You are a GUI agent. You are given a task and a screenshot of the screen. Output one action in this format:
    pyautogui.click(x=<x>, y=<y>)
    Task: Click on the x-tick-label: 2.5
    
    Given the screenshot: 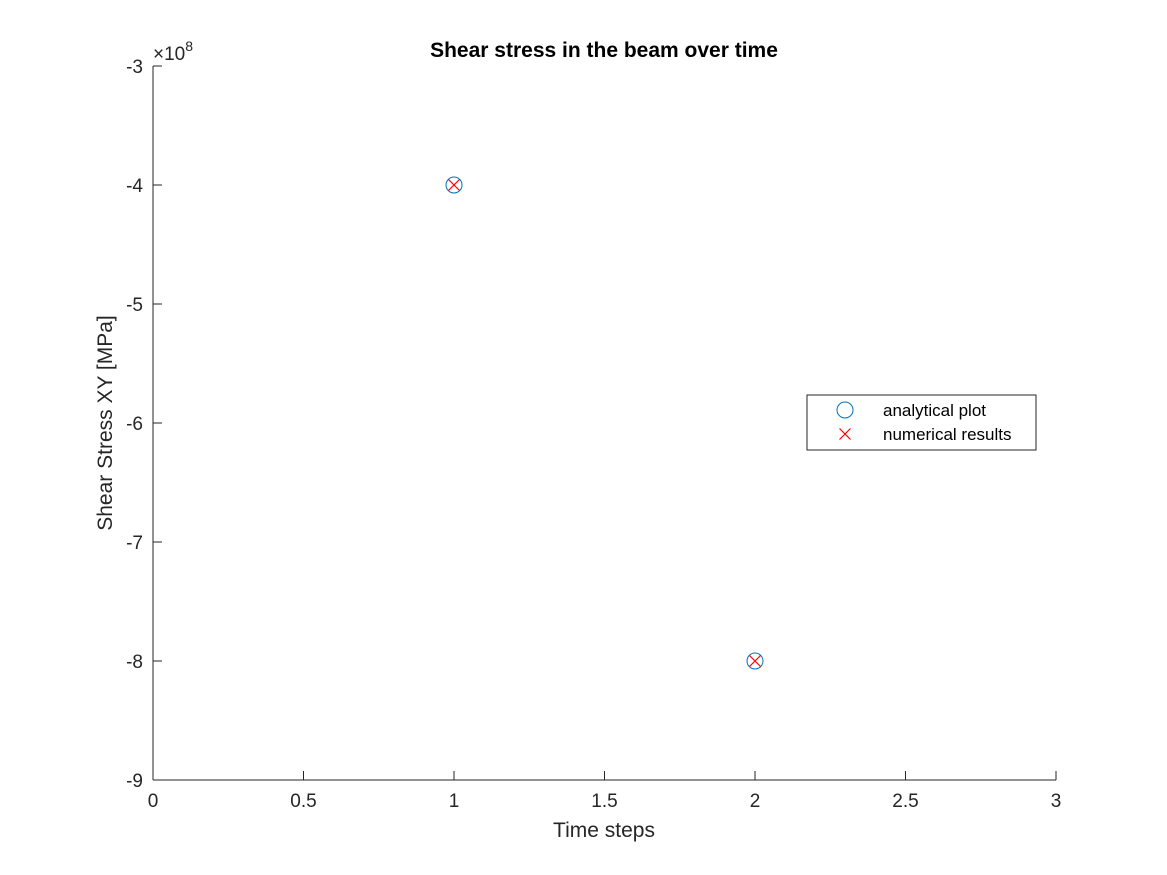 What is the action you would take?
    pyautogui.click(x=905, y=801)
    